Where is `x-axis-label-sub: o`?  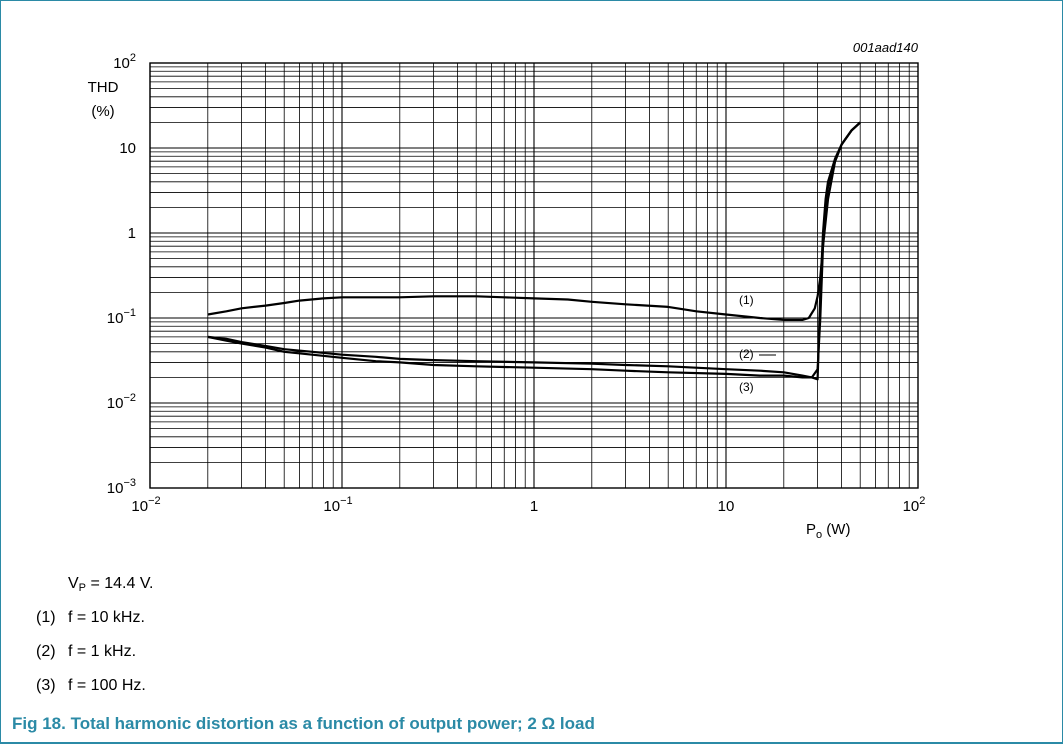
x-axis-label-sub: o is located at coordinates (819, 535).